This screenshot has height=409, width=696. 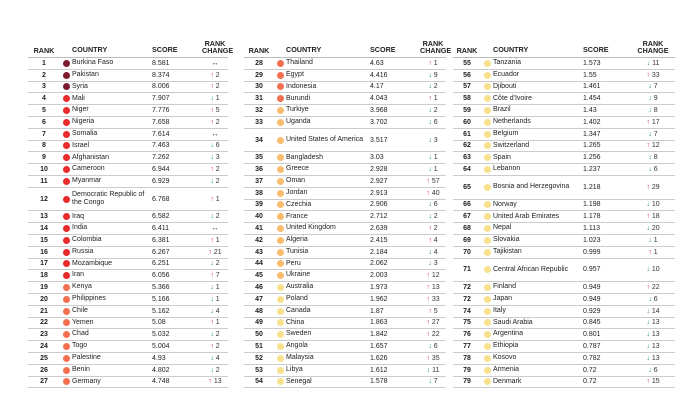 What do you see at coordinates (653, 145) in the screenshot?
I see `rank-change-cell: ↑ 12` at bounding box center [653, 145].